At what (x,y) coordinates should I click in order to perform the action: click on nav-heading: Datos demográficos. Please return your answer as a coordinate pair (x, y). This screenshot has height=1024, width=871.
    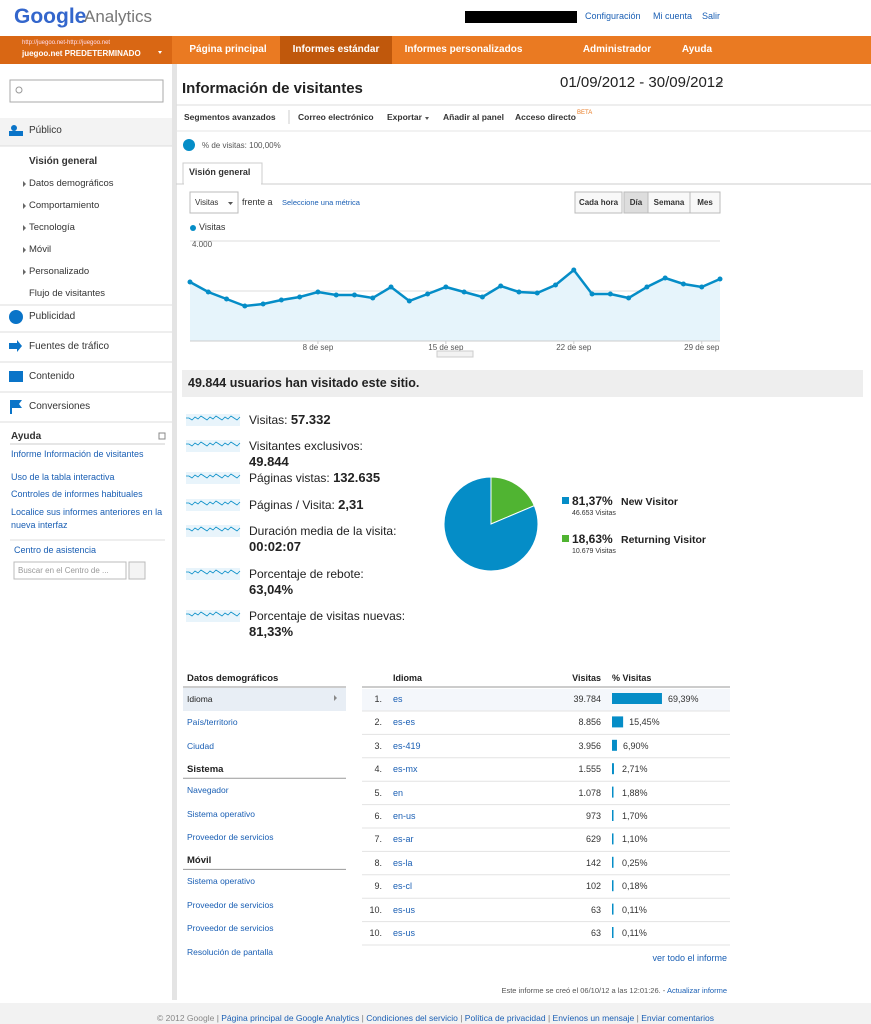
    Looking at the image, I should click on (233, 678).